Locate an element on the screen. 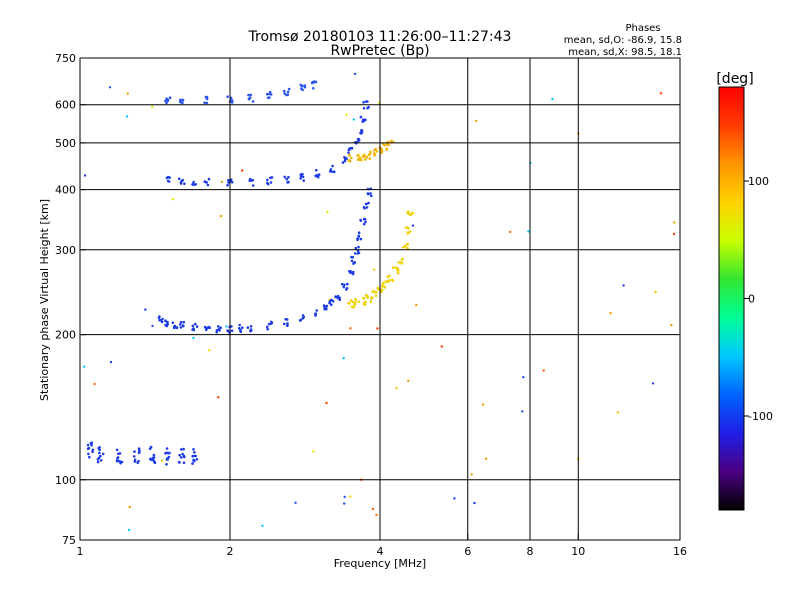 The image size is (800, 600). y-tick-label: 400 is located at coordinates (65, 190).